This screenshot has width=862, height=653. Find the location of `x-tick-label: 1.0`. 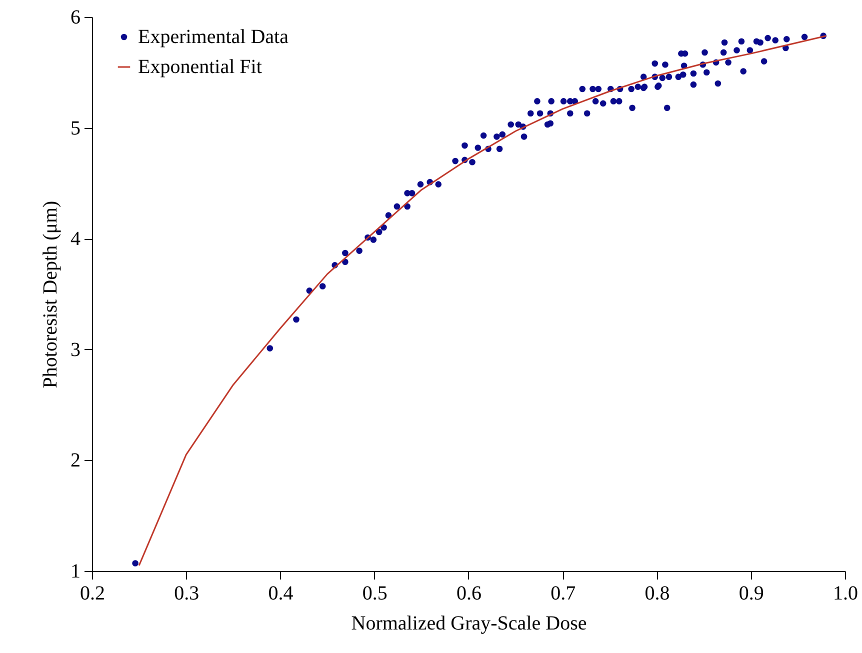

x-tick-label: 1.0 is located at coordinates (845, 593).